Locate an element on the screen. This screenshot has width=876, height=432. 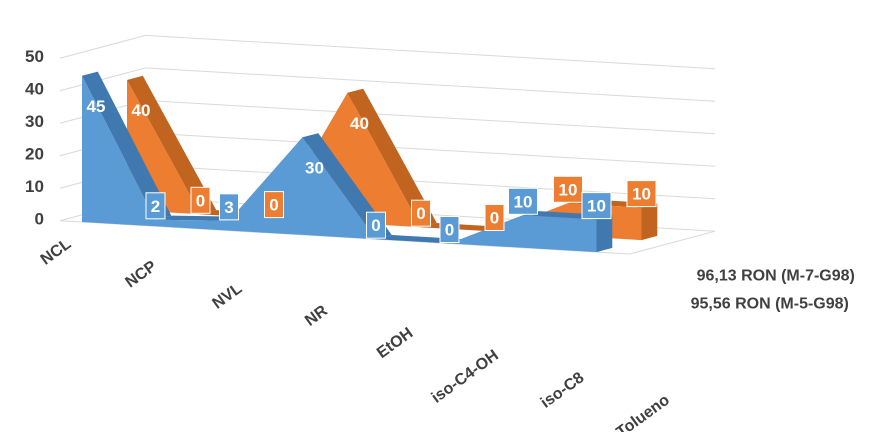
y-tick-20: 20 is located at coordinates (34, 154).